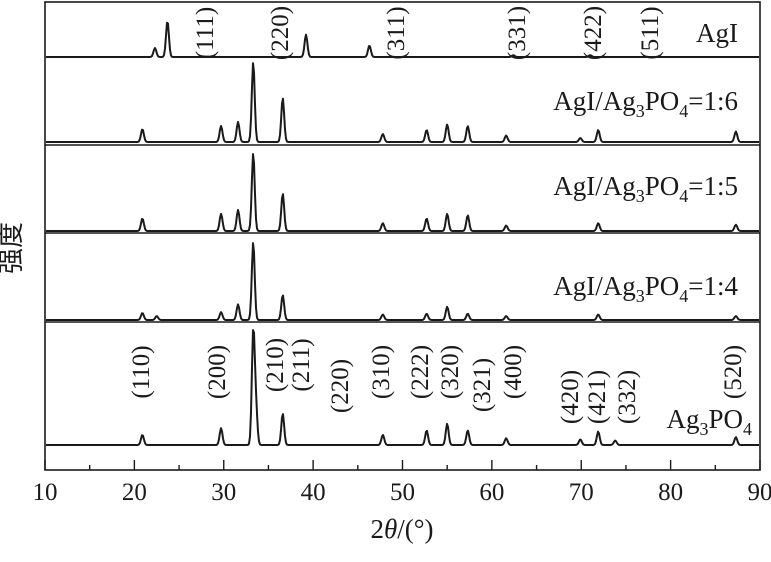  What do you see at coordinates (581, 492) in the screenshot?
I see `x-tick-label: 70` at bounding box center [581, 492].